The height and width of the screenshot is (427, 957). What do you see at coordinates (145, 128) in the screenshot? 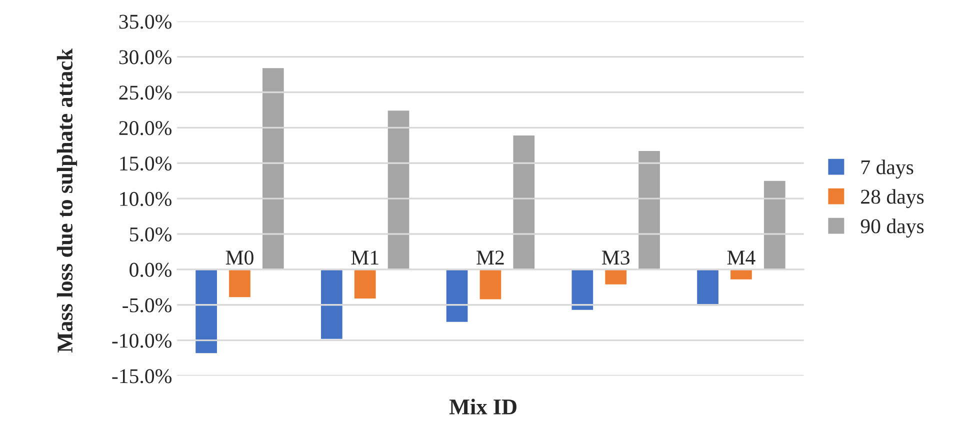
I see `y-tick-label: 20.0%` at bounding box center [145, 128].